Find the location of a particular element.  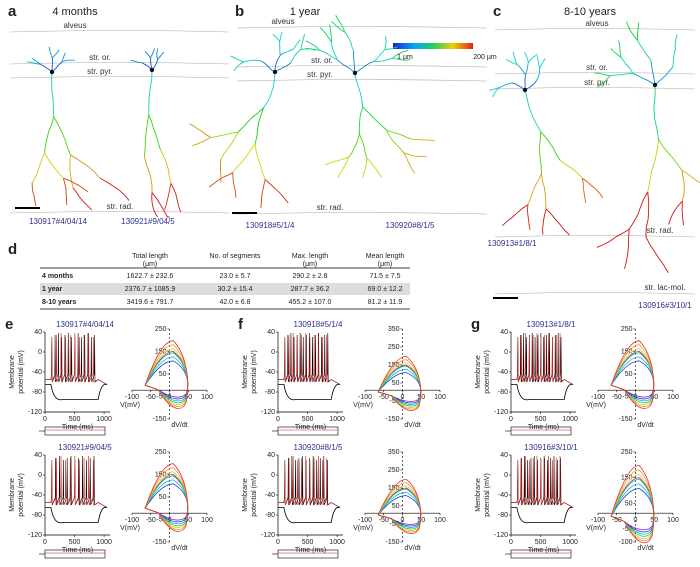

y-tick-label: 50 is located at coordinates (163, 374).